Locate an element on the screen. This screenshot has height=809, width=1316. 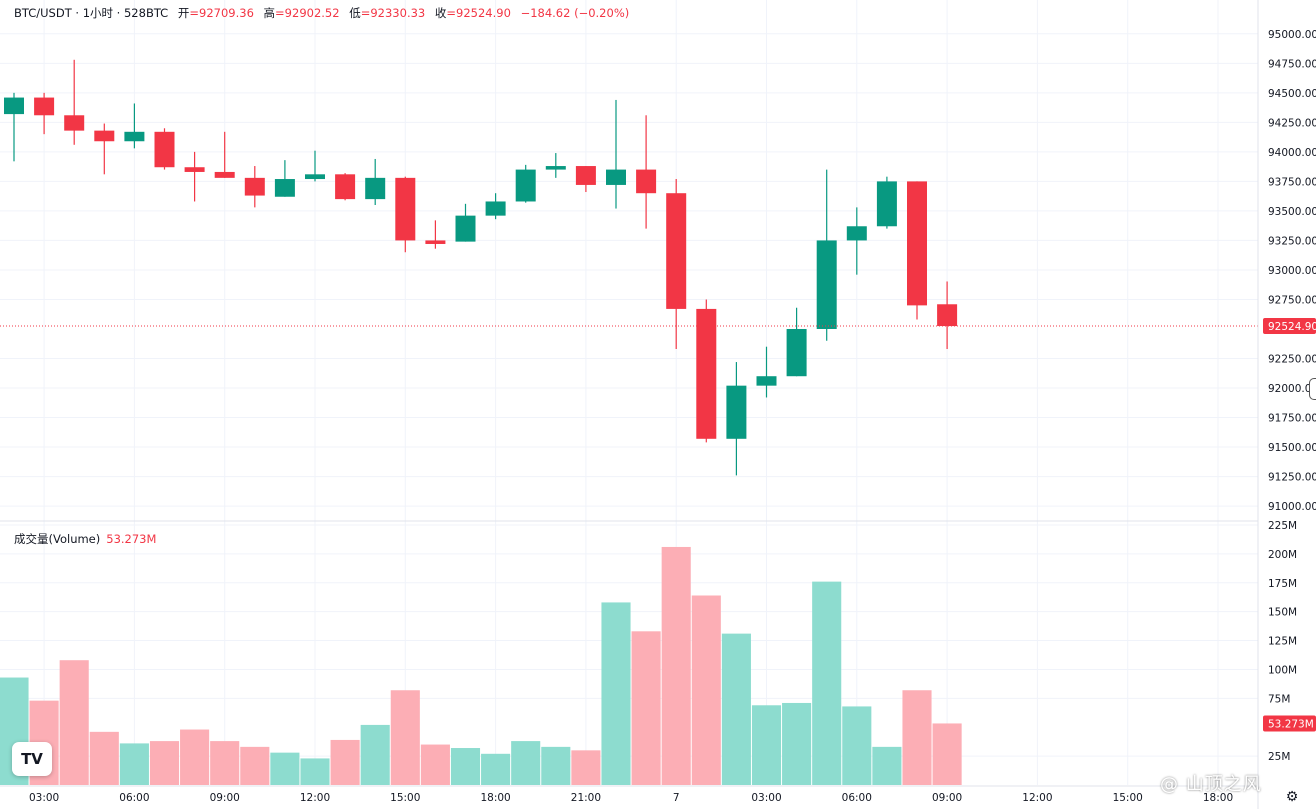
volume-value: 53.273M is located at coordinates (131, 539).